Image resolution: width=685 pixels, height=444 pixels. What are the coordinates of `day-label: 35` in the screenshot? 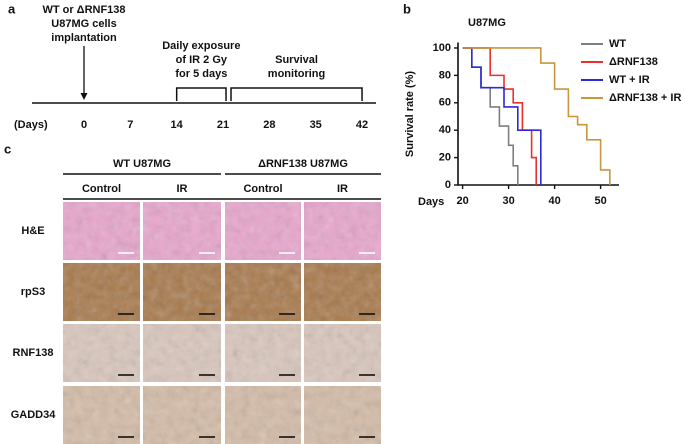 It's located at (316, 125).